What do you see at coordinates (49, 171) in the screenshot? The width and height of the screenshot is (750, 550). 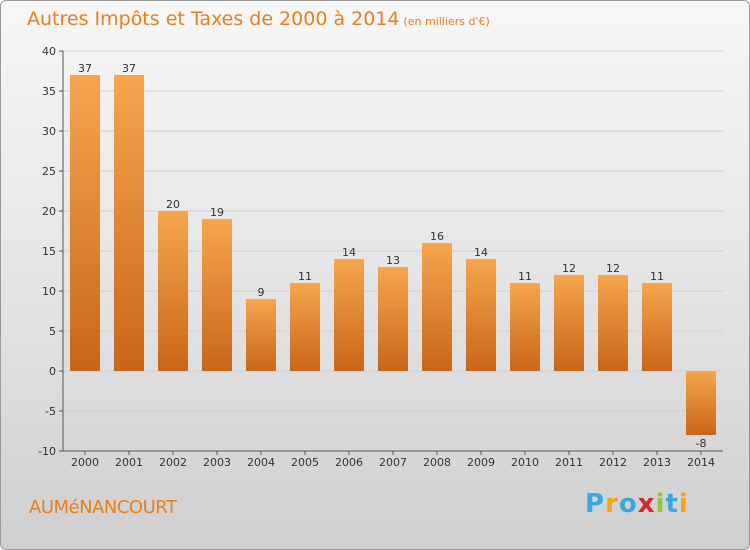 I see `y-tick-label: 25` at bounding box center [49, 171].